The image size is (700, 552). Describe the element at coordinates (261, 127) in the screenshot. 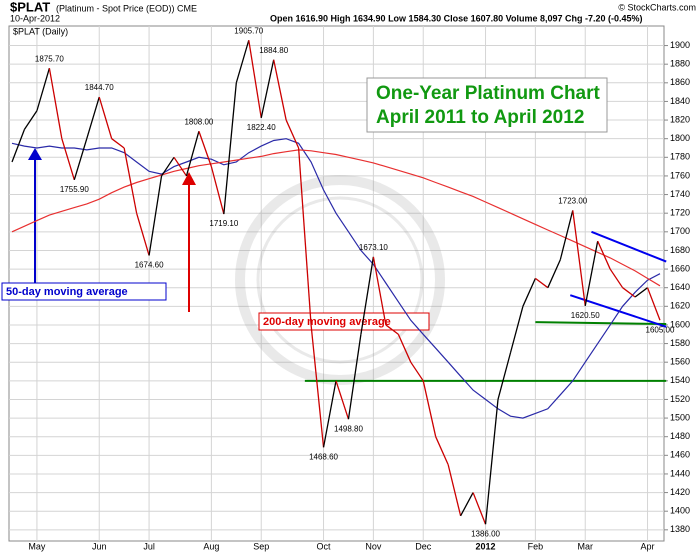

I see `value-label: 1822.40` at that location.